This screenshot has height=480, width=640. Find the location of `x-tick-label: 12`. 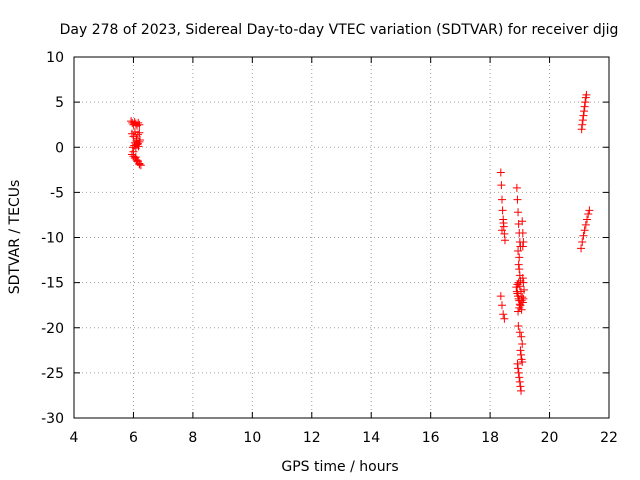

x-tick-label: 12 is located at coordinates (312, 438).